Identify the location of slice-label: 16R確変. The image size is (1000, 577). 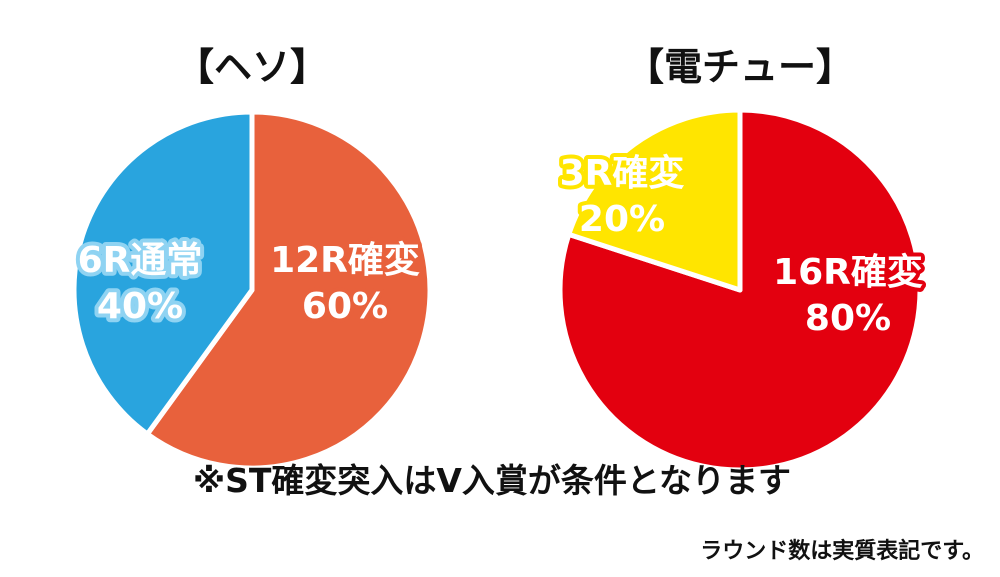
(848, 272).